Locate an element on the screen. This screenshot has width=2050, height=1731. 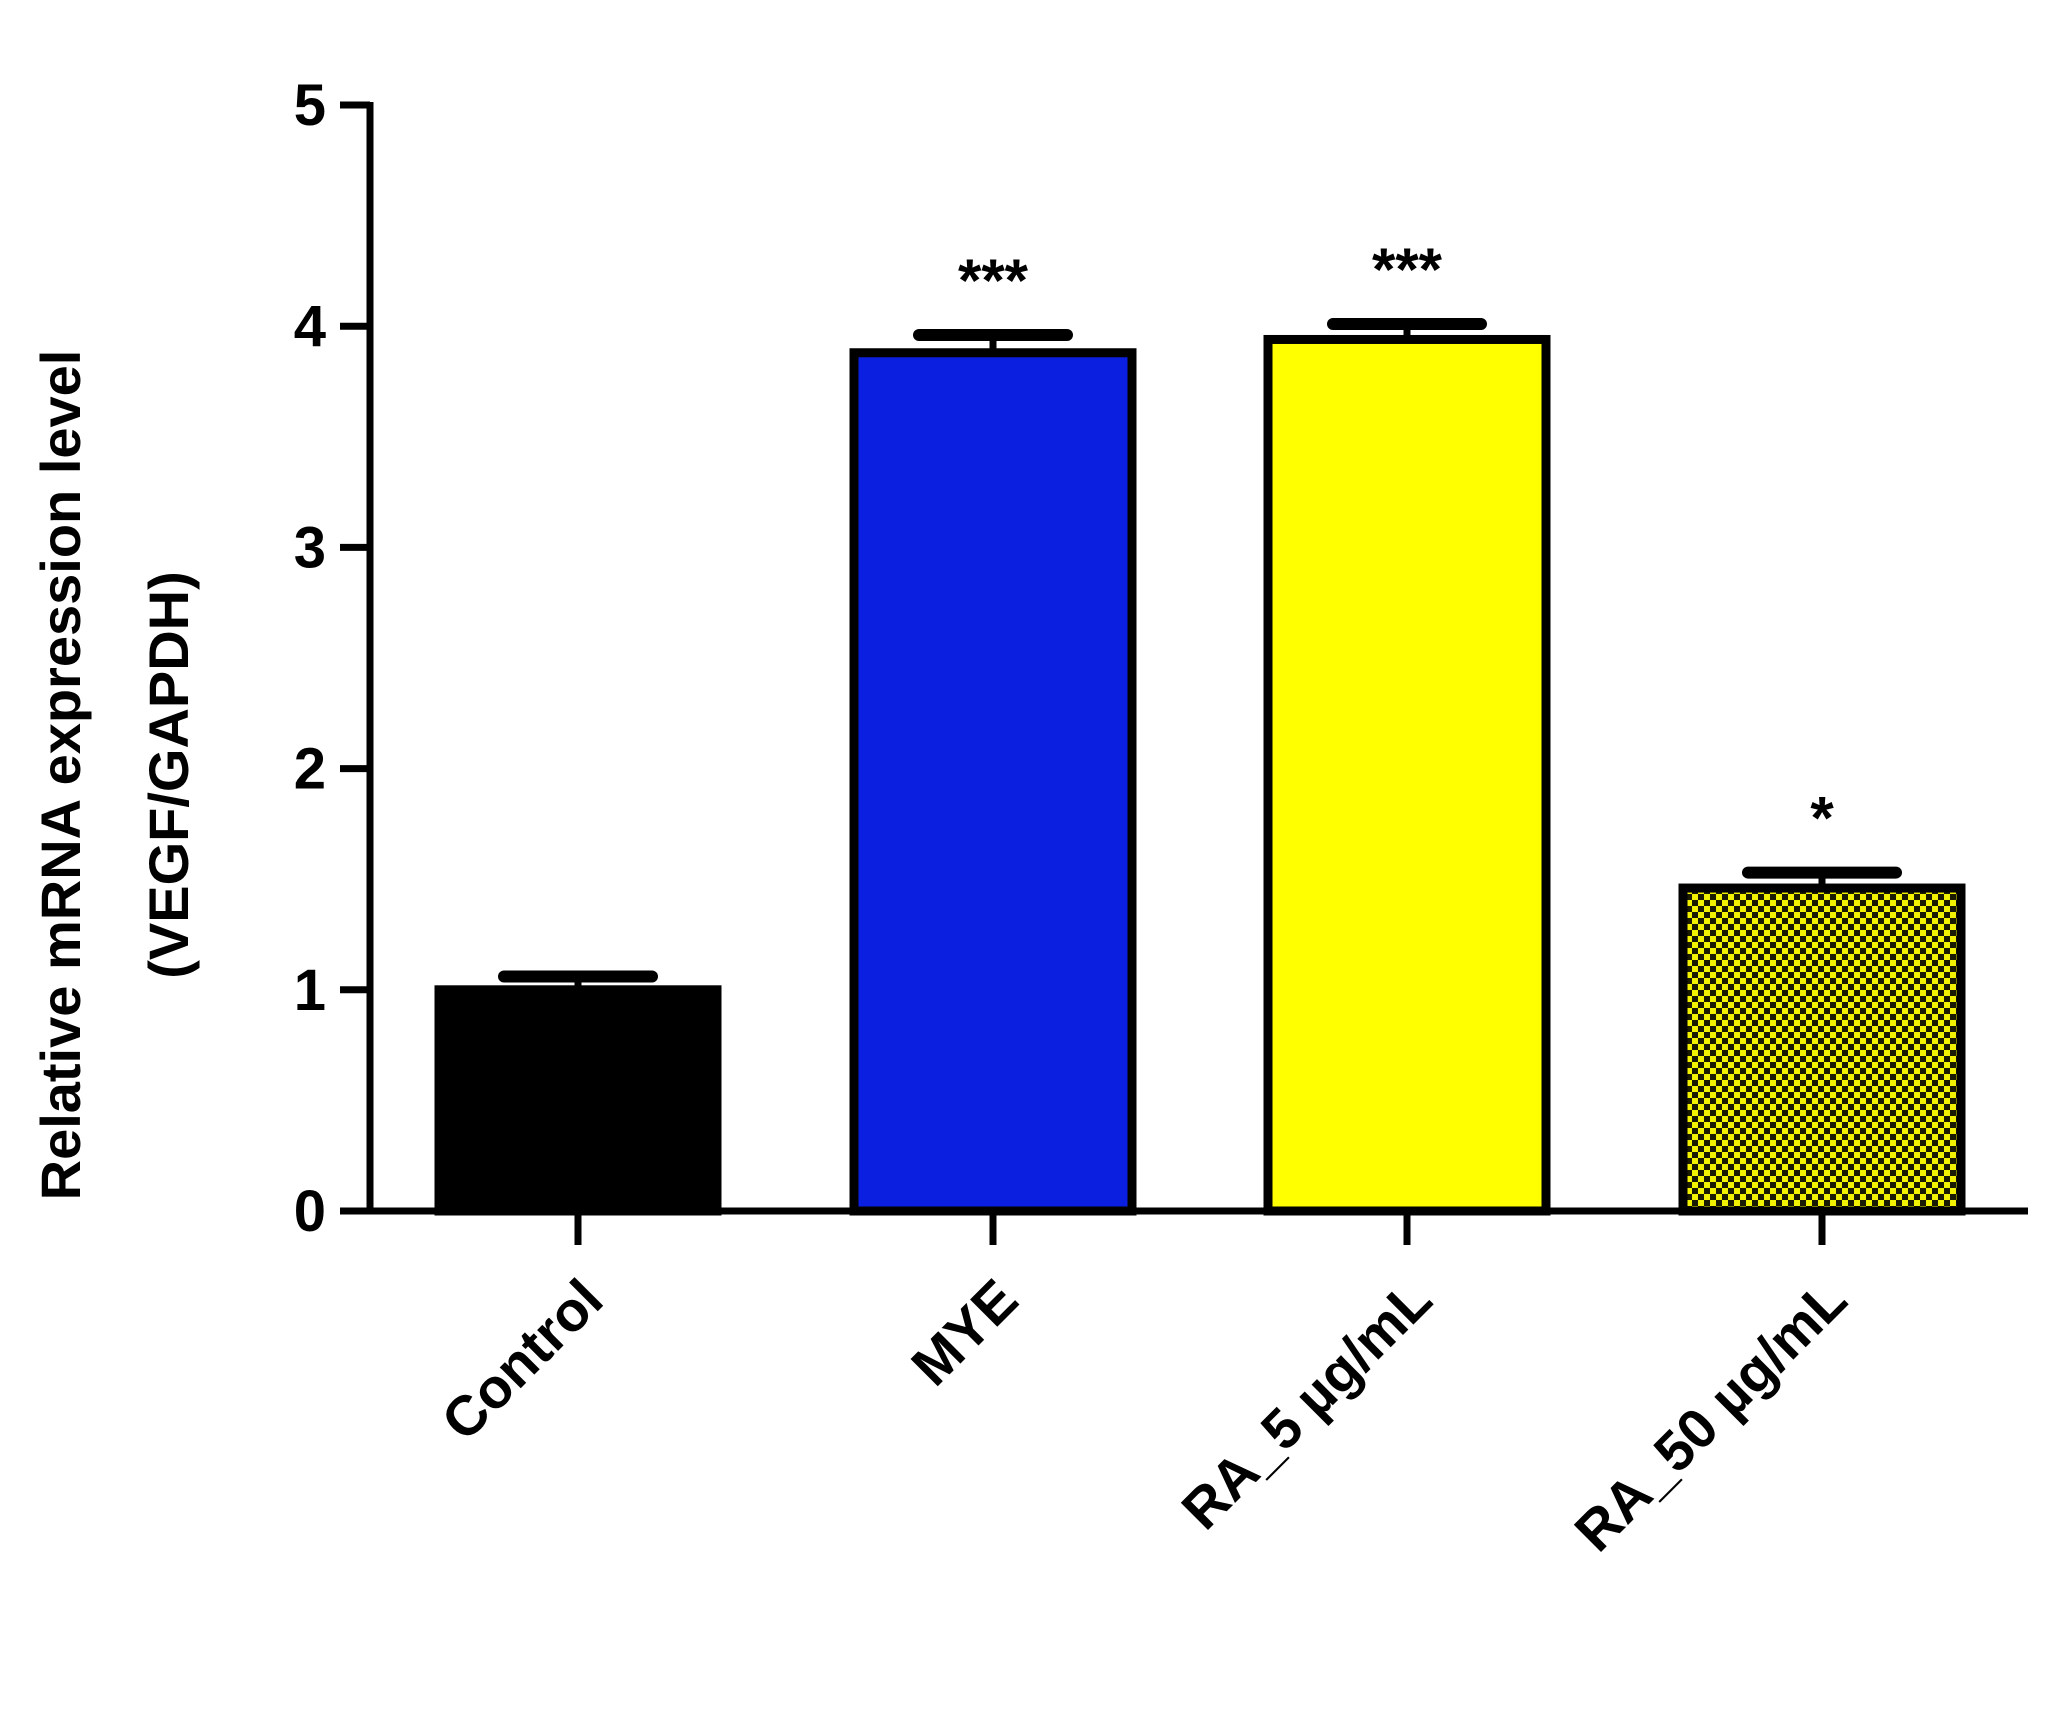
y-tick-label: 1 is located at coordinates (310, 990).